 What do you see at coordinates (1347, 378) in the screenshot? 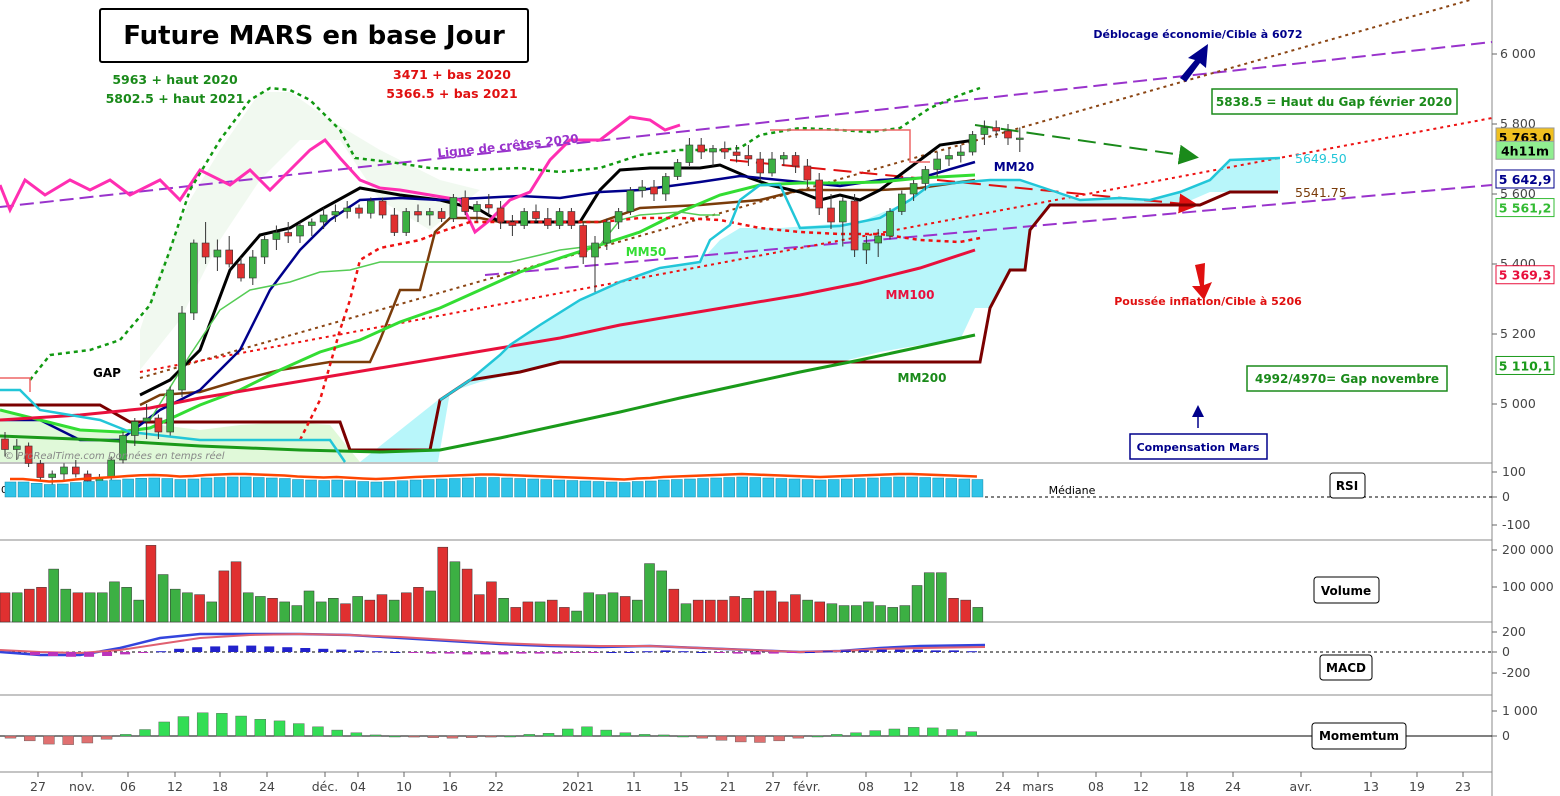
I see `gap-novembre-box` at bounding box center [1347, 378].